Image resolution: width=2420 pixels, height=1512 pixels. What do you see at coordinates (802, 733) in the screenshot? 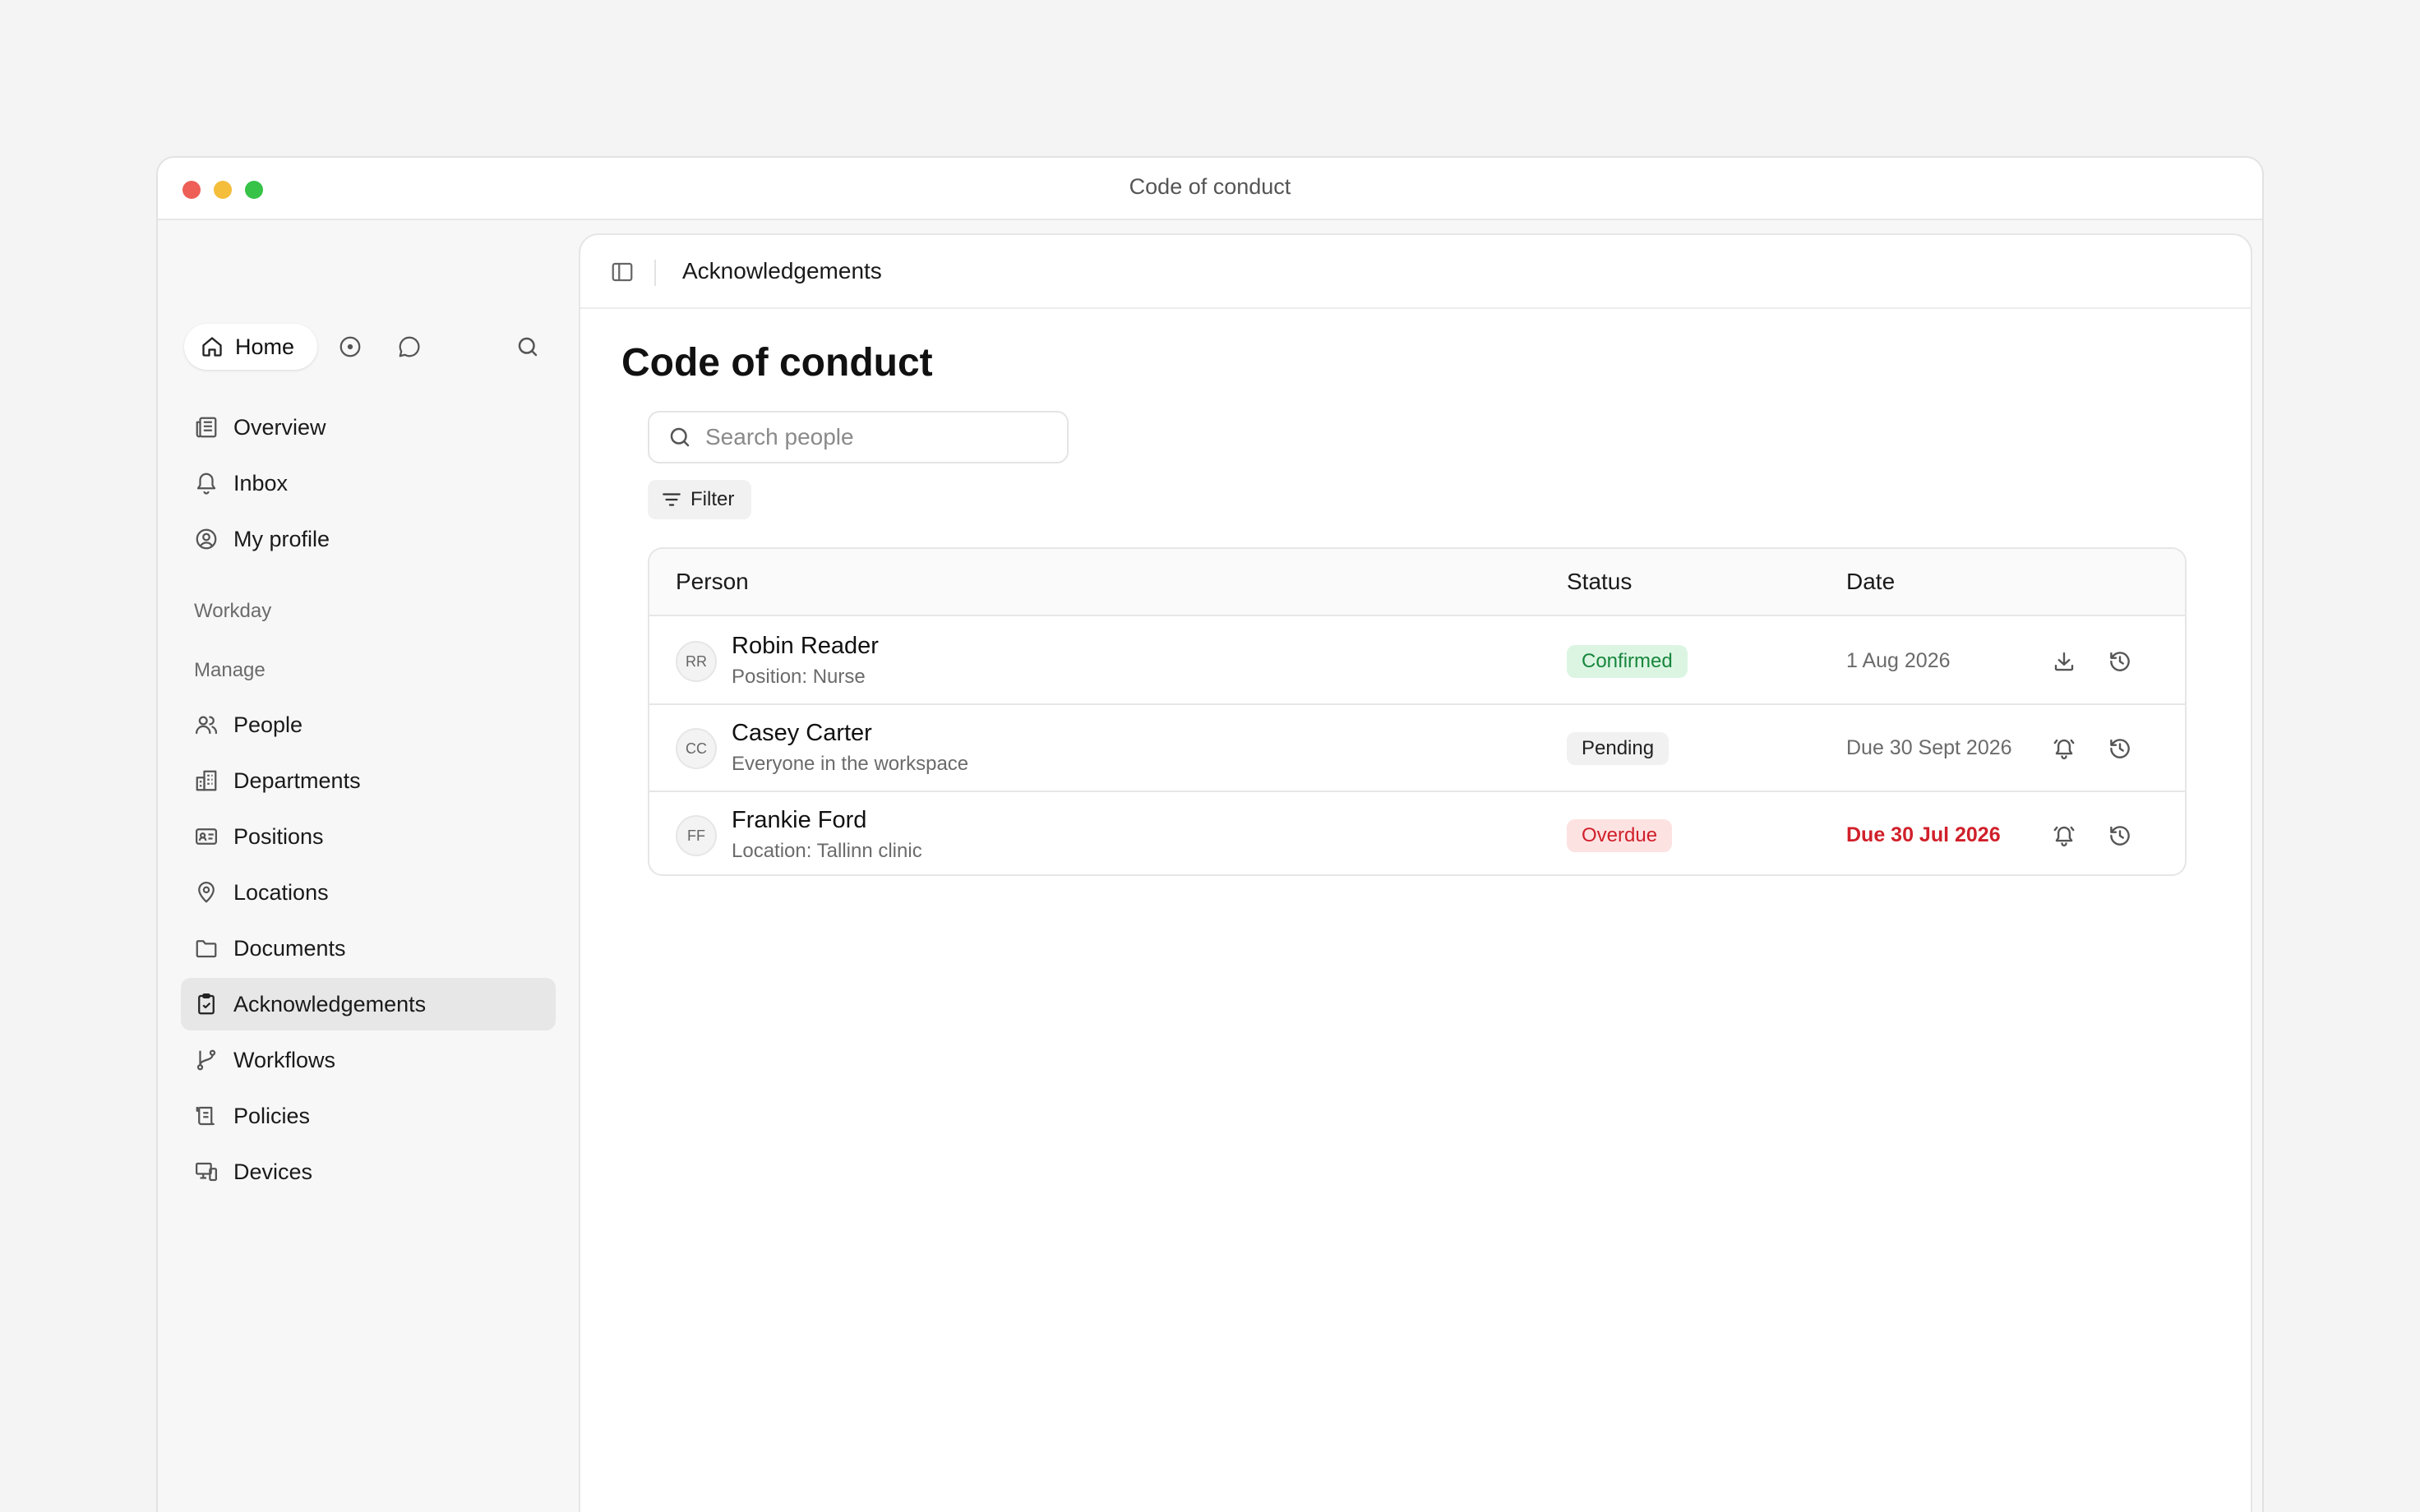
I see `person-name: Casey Carter` at bounding box center [802, 733].